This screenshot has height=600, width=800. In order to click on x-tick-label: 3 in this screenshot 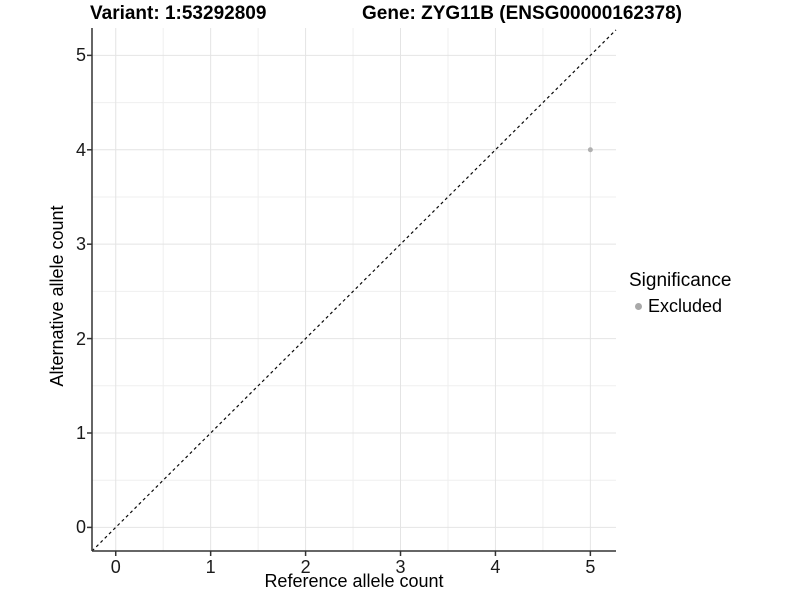, I will do `click(400, 567)`.